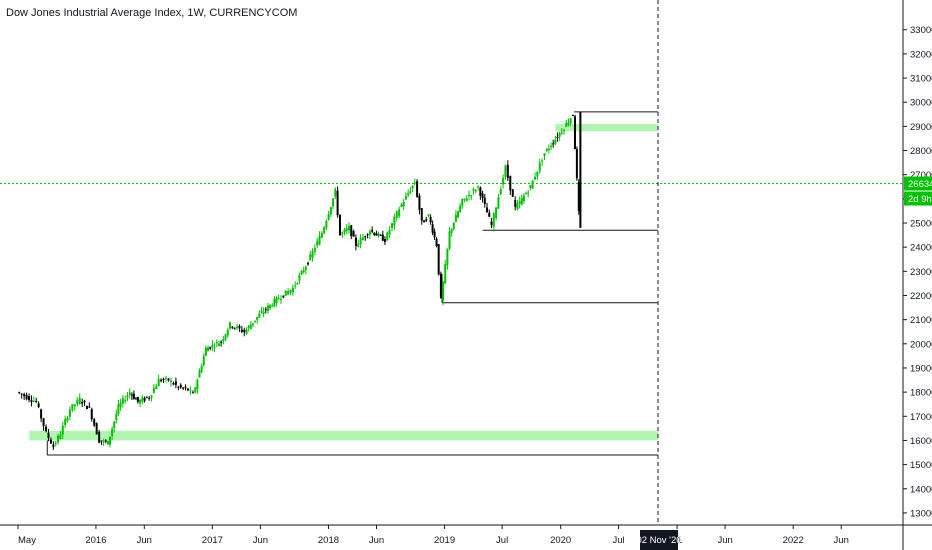 The image size is (932, 550). Describe the element at coordinates (921, 368) in the screenshot. I see `y-tick-label: 19000` at that location.